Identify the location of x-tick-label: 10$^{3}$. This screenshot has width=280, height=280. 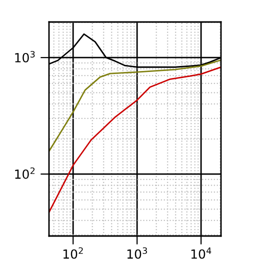
(137, 253).